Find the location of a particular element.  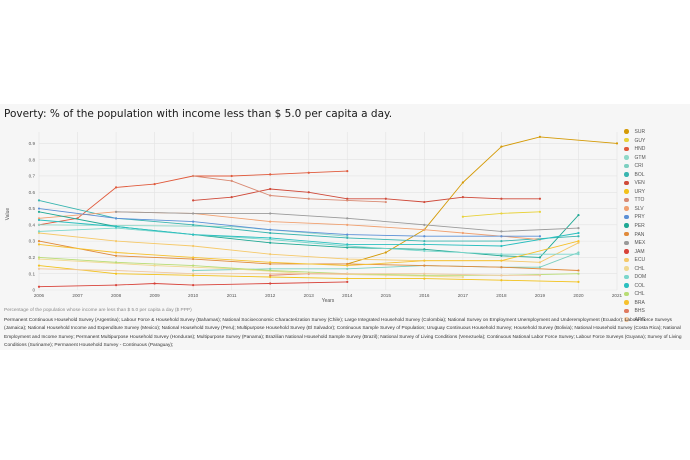

series-mex is located at coordinates (347, 221).